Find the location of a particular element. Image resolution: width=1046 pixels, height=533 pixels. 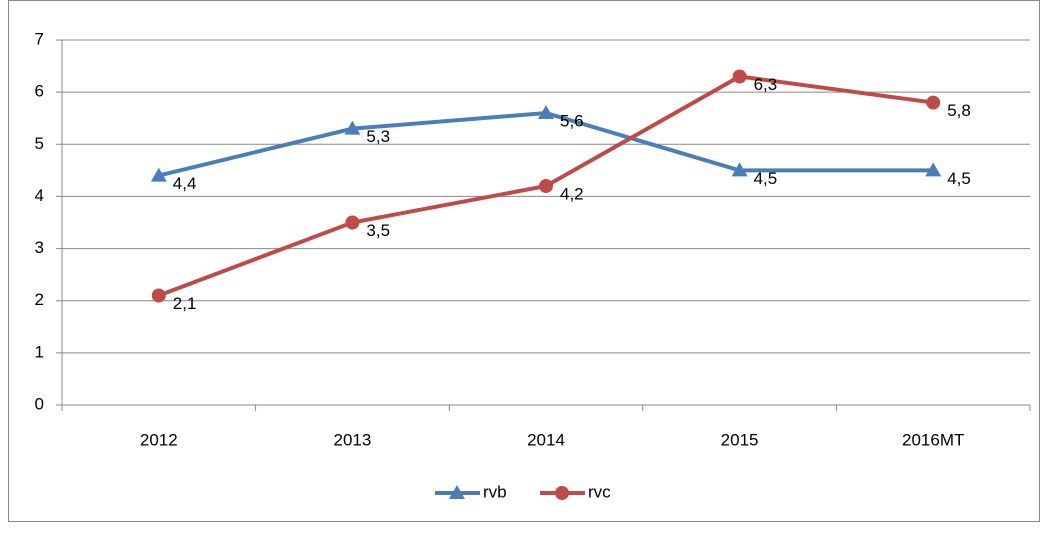

legend-label: rvc is located at coordinates (599, 491).